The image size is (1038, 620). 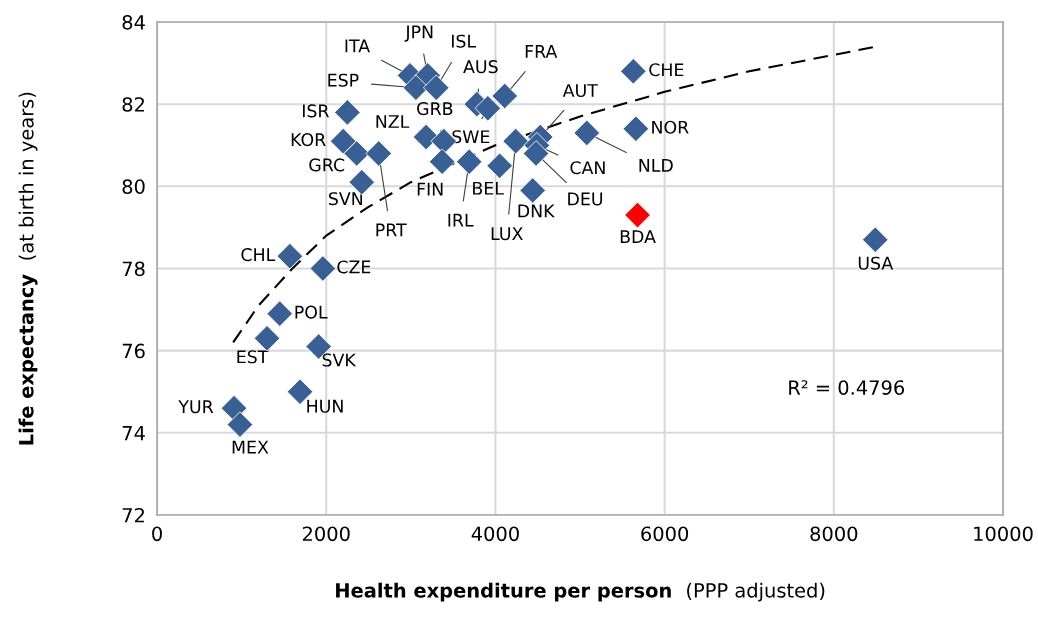 What do you see at coordinates (488, 188) in the screenshot?
I see `annotation: BEL` at bounding box center [488, 188].